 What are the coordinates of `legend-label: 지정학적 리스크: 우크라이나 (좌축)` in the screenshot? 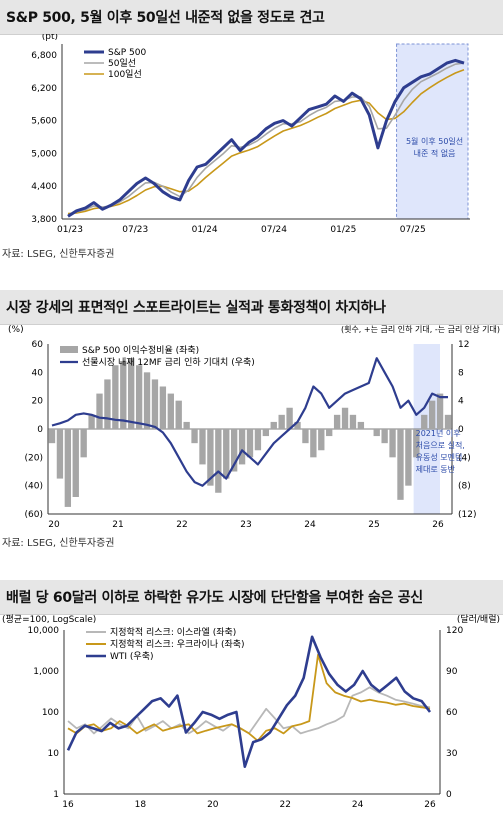 It's located at (177, 644).